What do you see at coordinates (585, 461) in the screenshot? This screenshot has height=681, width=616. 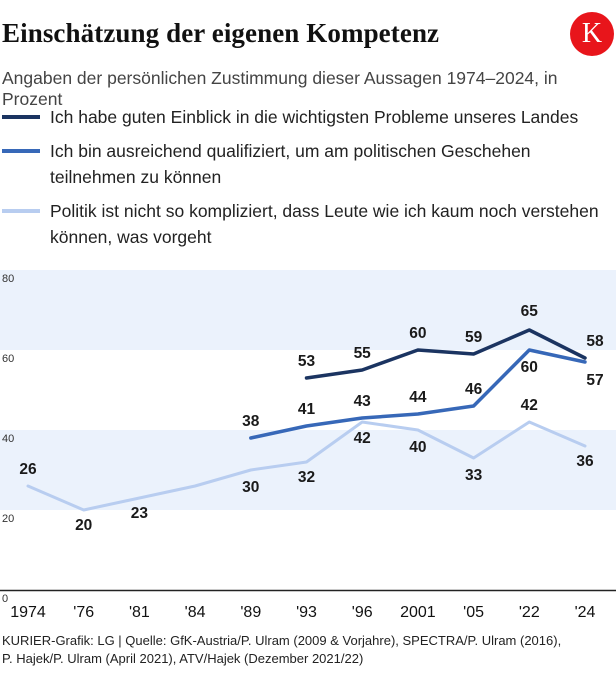 I see `data-label: 36` at bounding box center [585, 461].